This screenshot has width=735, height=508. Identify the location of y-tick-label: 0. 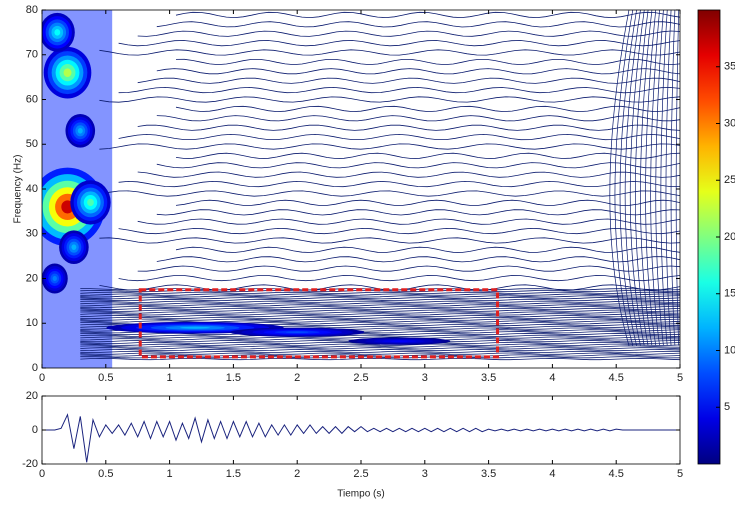
(35, 368).